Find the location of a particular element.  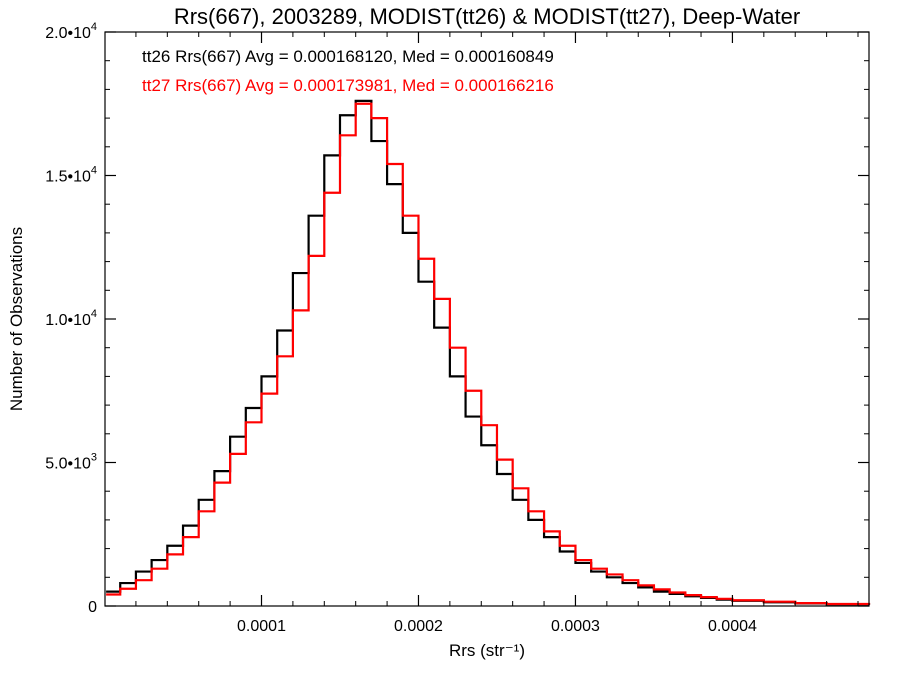

y-tick-label: 5.0•103 is located at coordinates (71, 462).